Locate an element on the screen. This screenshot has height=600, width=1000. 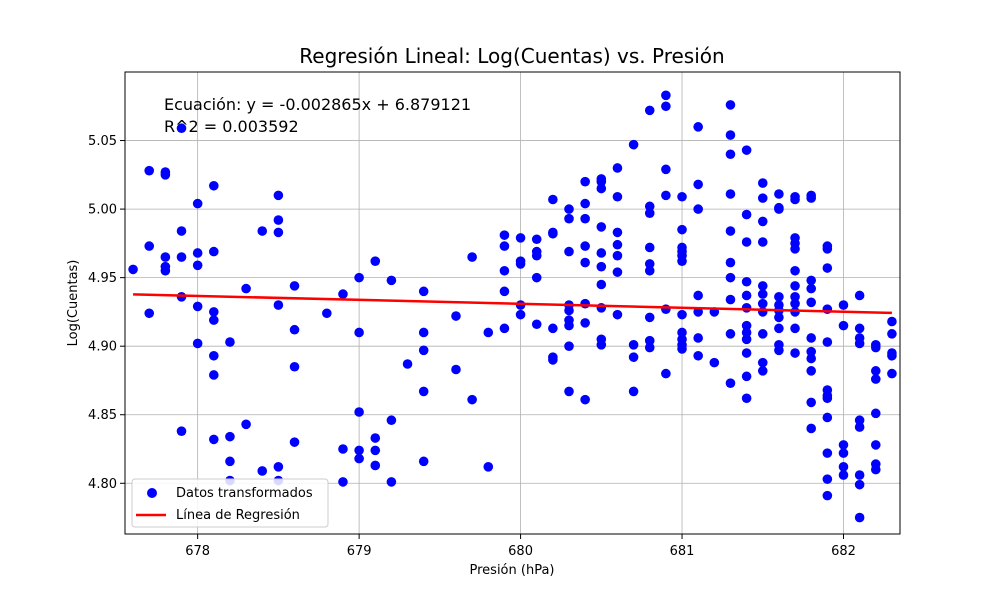
y-tick-label: 4.95 is located at coordinates (102, 278).